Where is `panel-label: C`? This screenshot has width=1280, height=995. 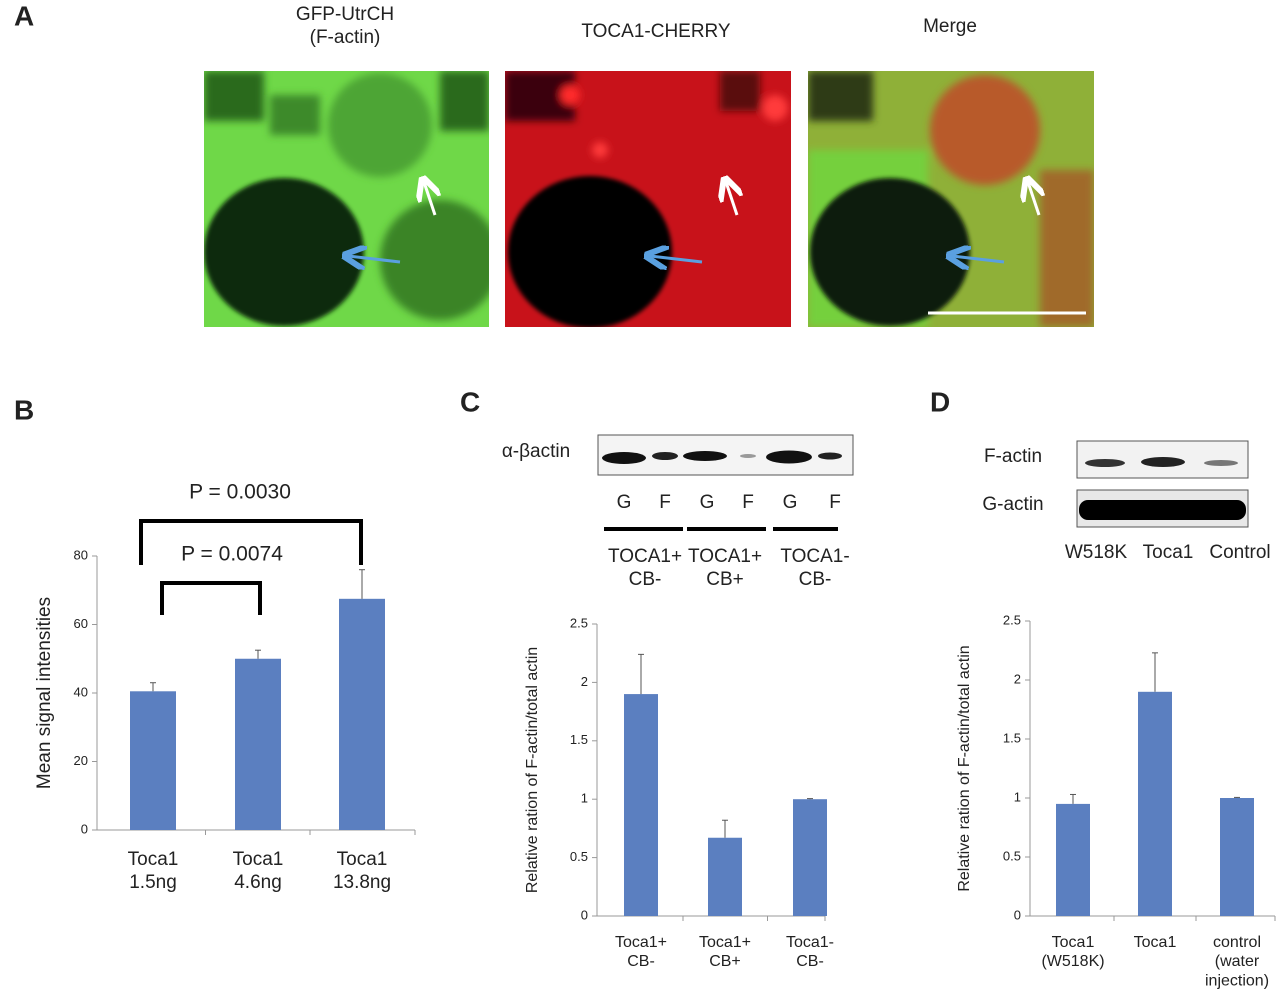 panel-label: C is located at coordinates (470, 401).